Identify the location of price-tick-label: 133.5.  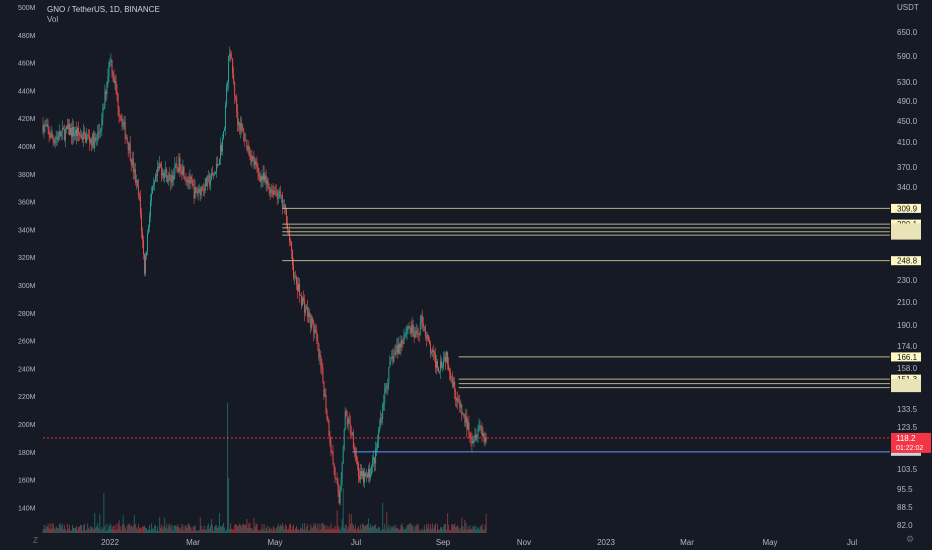
(907, 409).